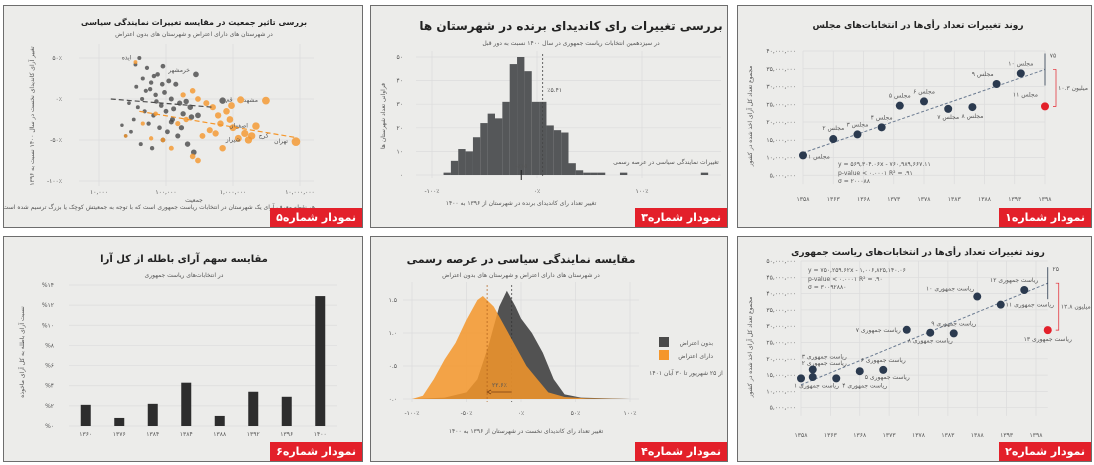 Image resolution: width=1094 pixels, height=465 pixels. Describe the element at coordinates (281, 141) in the screenshot. I see `point-label: تهران` at that location.